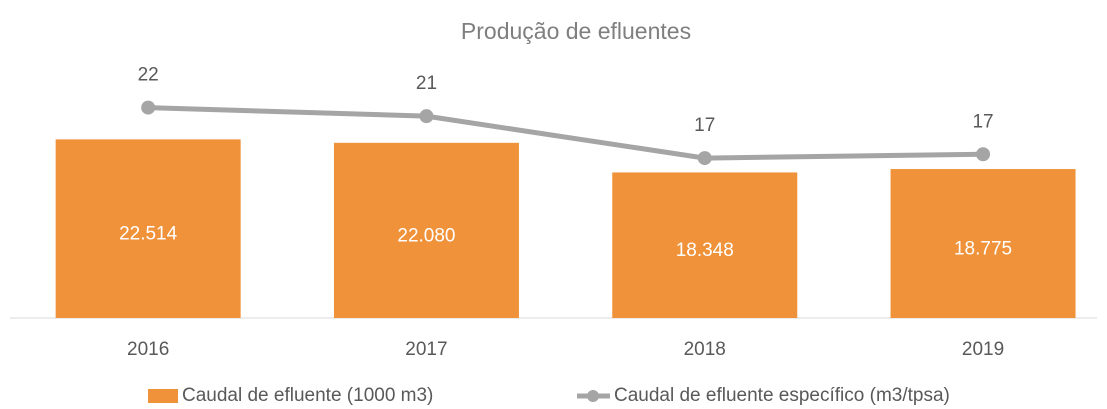  Describe the element at coordinates (426, 349) in the screenshot. I see `x-tick-label: 2017` at that location.